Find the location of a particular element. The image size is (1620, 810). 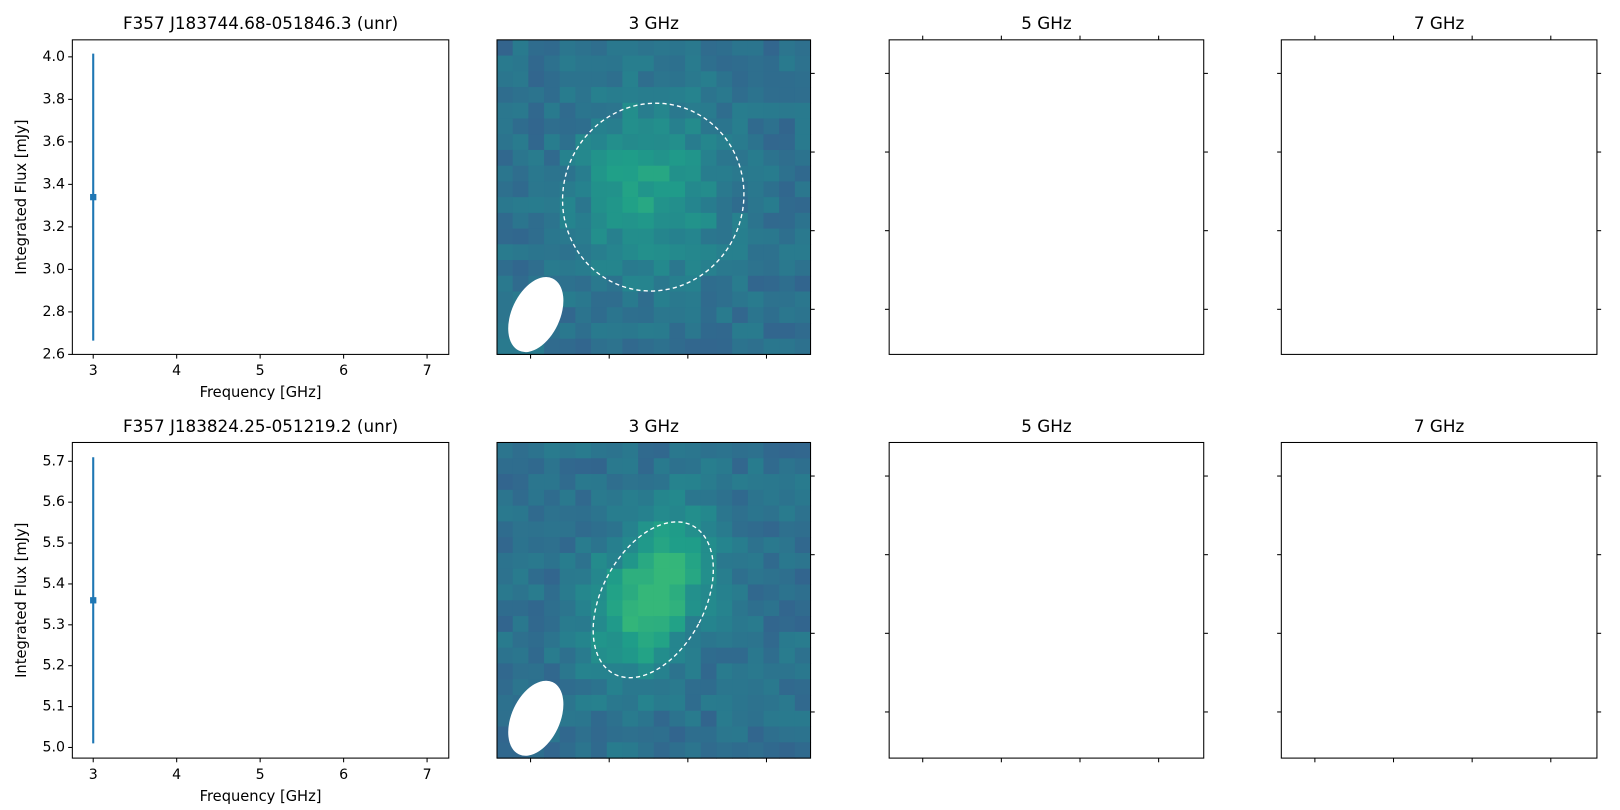

y-tick-label: 3.8 is located at coordinates (54, 99).